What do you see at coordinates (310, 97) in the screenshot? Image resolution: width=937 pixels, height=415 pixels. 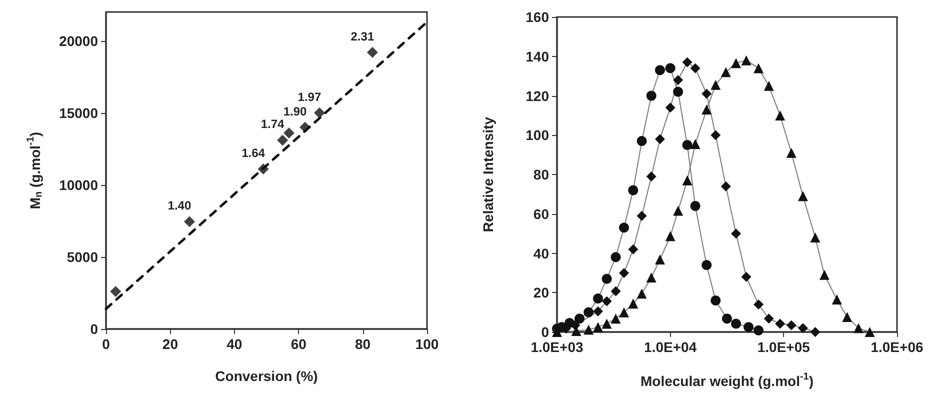 I see `annotation: 1.97` at bounding box center [310, 97].